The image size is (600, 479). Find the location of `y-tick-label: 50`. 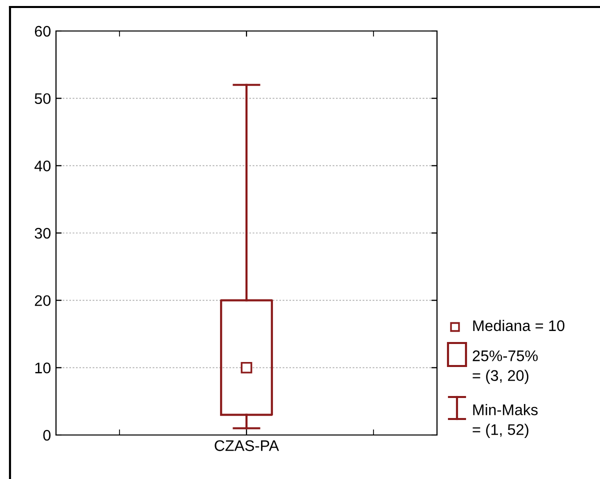

y-tick-label: 50 is located at coordinates (42, 98).